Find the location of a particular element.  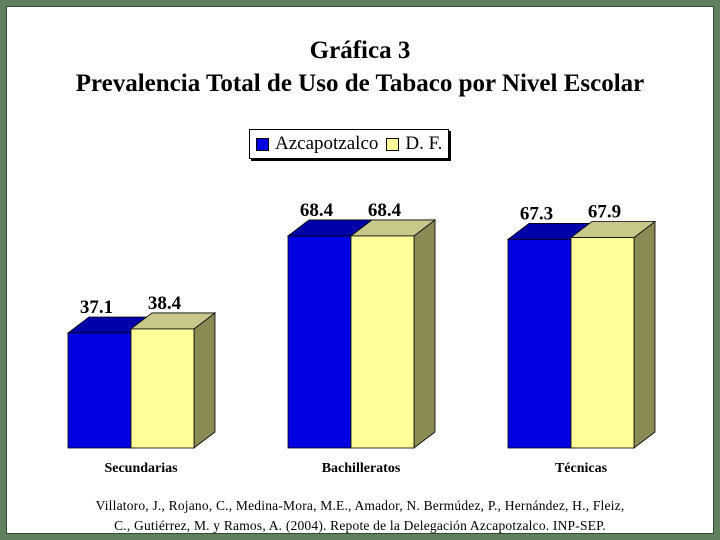

bar-secundarias-d-f-side is located at coordinates (204, 380).